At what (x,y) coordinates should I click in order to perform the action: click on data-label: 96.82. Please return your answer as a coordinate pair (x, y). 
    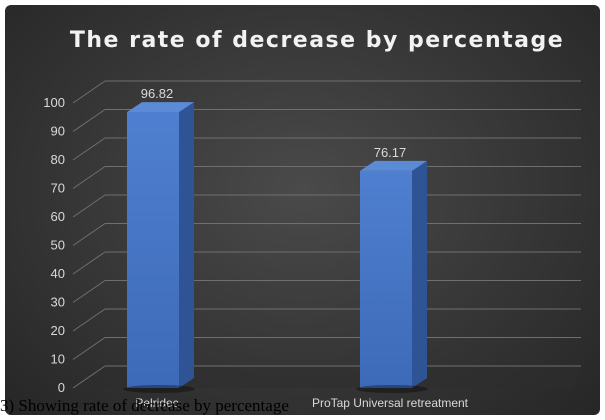
    Looking at the image, I should click on (157, 93).